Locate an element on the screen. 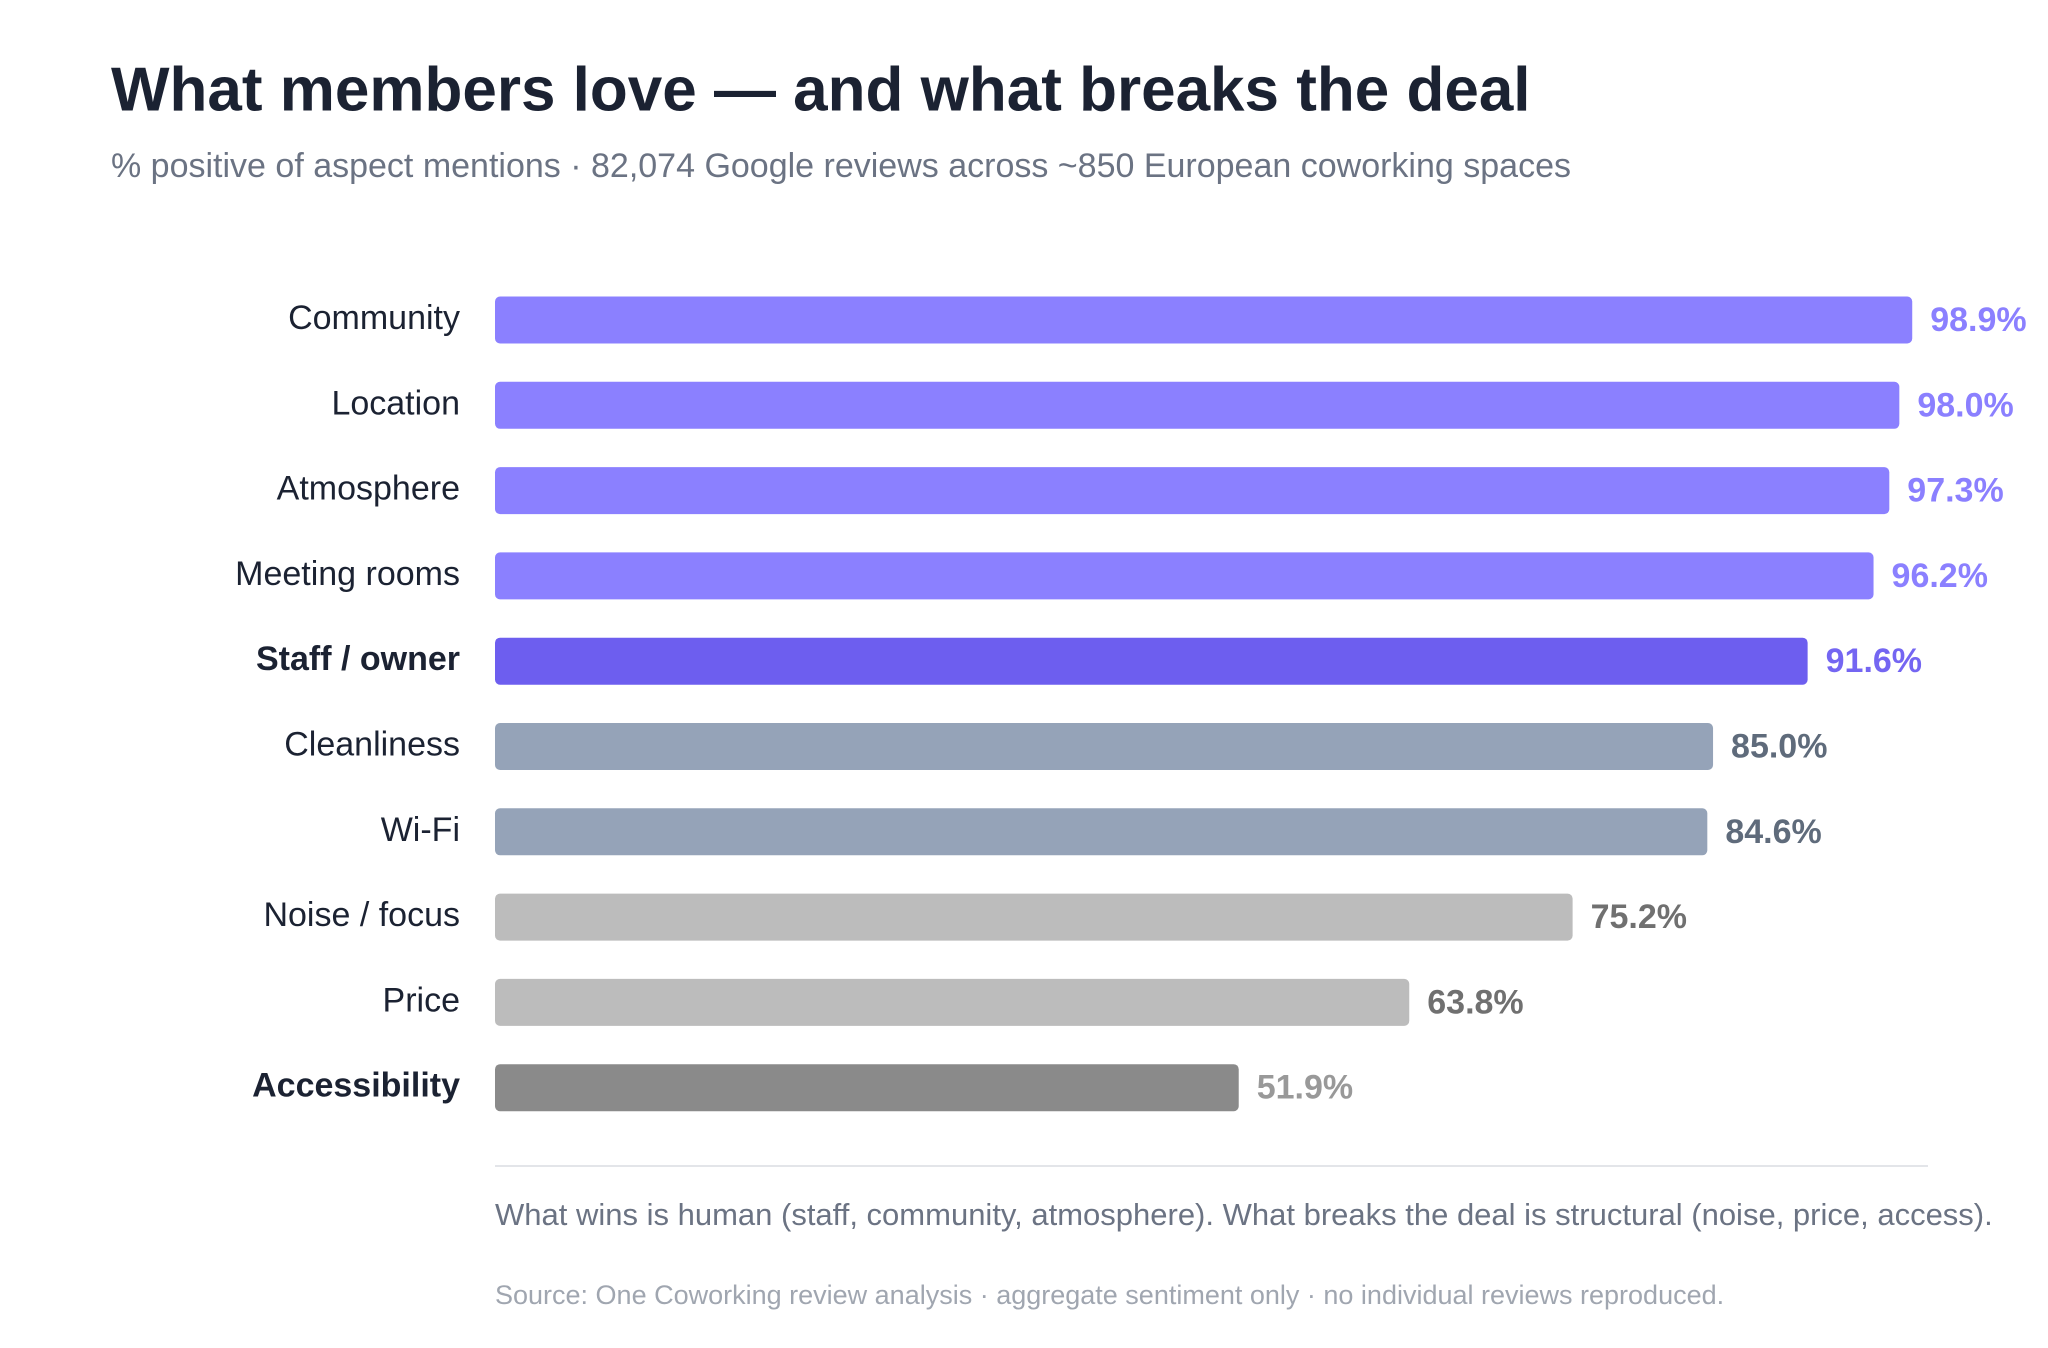  category-label: Cleanliness is located at coordinates (372, 744).